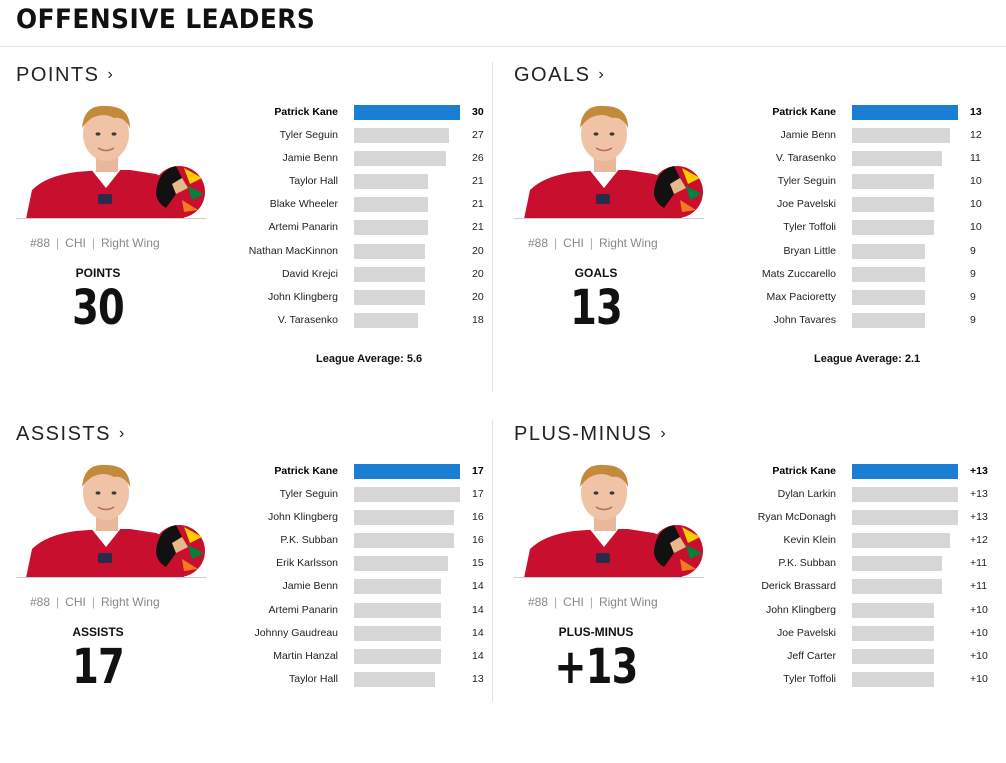 The height and width of the screenshot is (763, 1006). I want to click on leader-row: John Klingberg +10, so click(854, 611).